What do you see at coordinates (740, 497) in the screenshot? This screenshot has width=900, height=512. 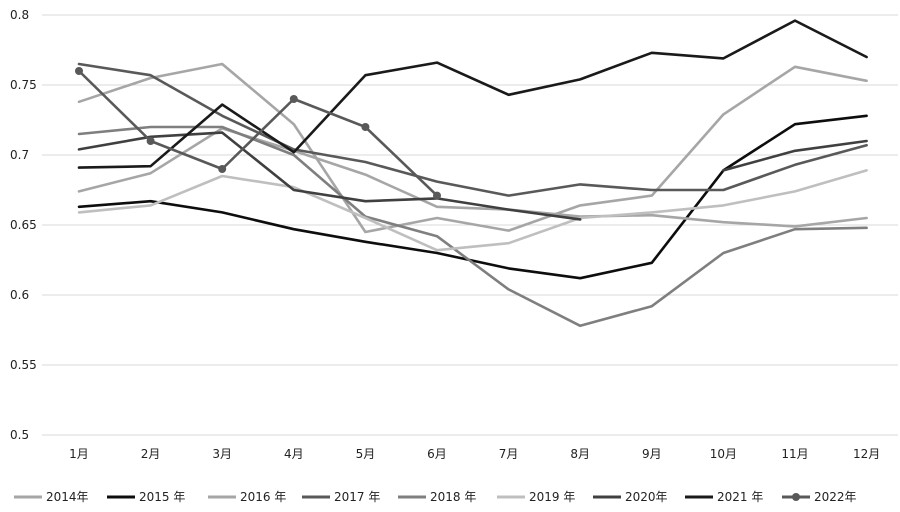 I see `legend-label: 2021 年` at bounding box center [740, 497].